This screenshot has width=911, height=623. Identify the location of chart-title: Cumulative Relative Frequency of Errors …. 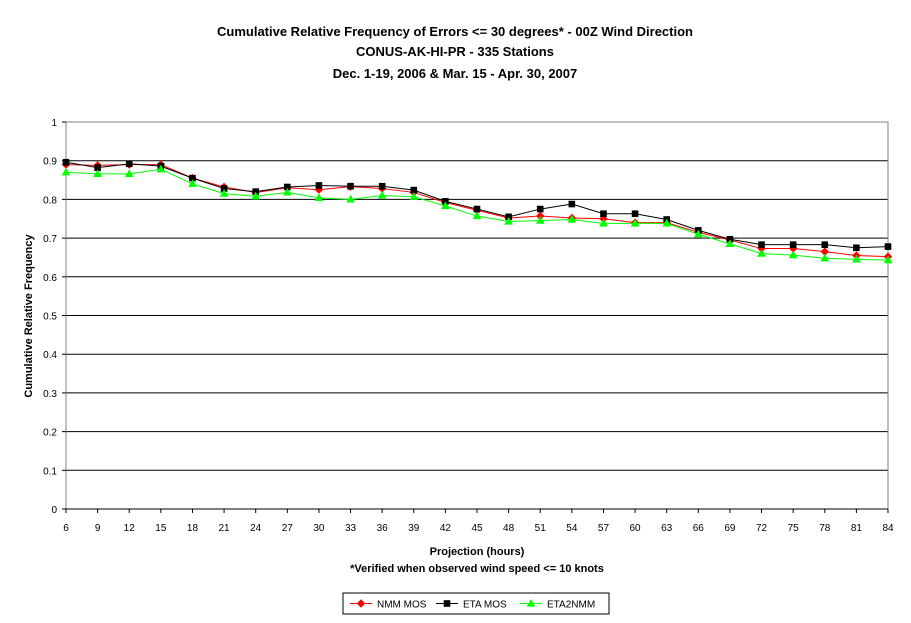
(455, 31).